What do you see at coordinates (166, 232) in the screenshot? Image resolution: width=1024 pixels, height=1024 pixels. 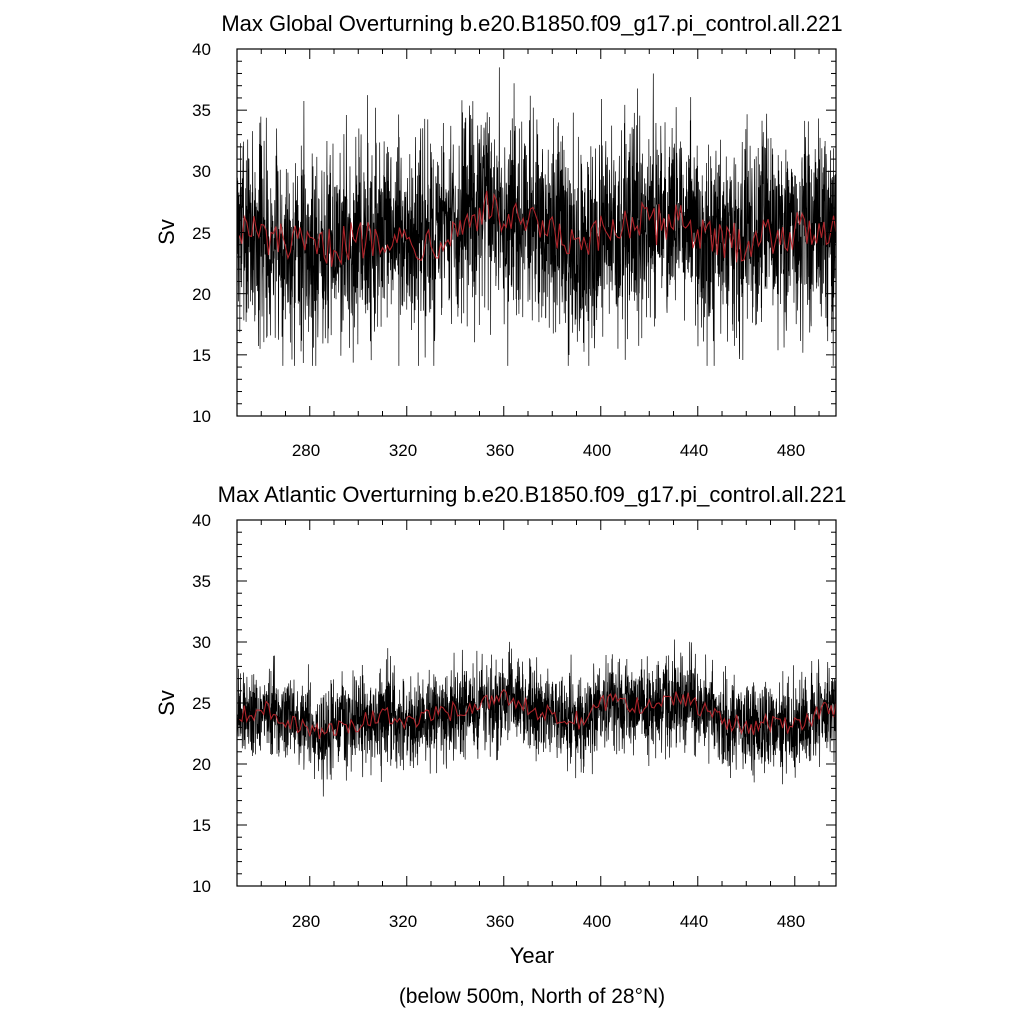 I see `ylabel-global: Sv` at bounding box center [166, 232].